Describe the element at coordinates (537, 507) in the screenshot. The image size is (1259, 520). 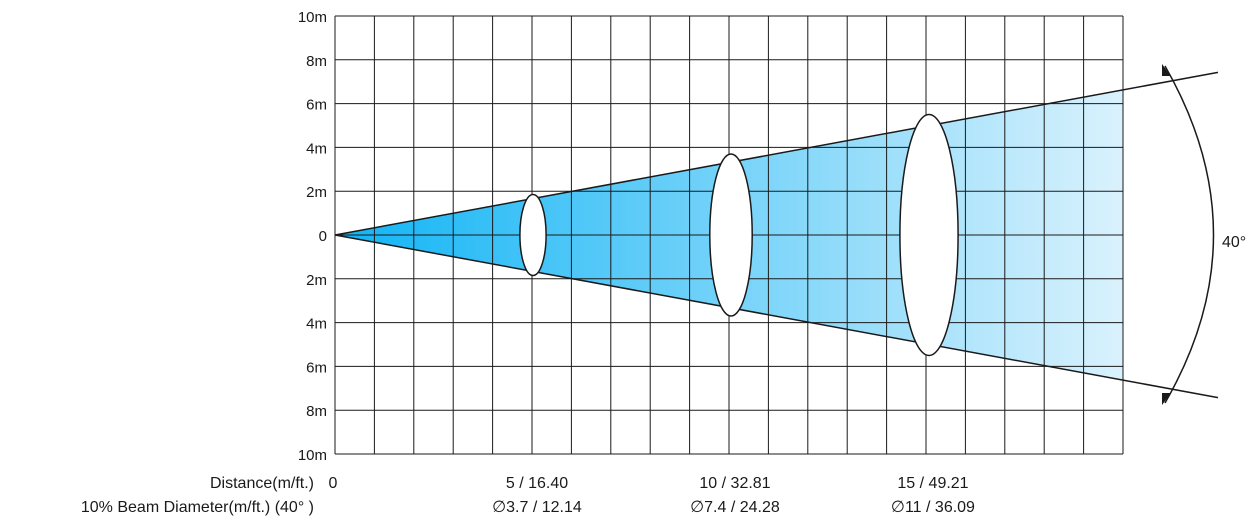
I see `beam-diameter-label: ∅3.7 / 12.14` at that location.